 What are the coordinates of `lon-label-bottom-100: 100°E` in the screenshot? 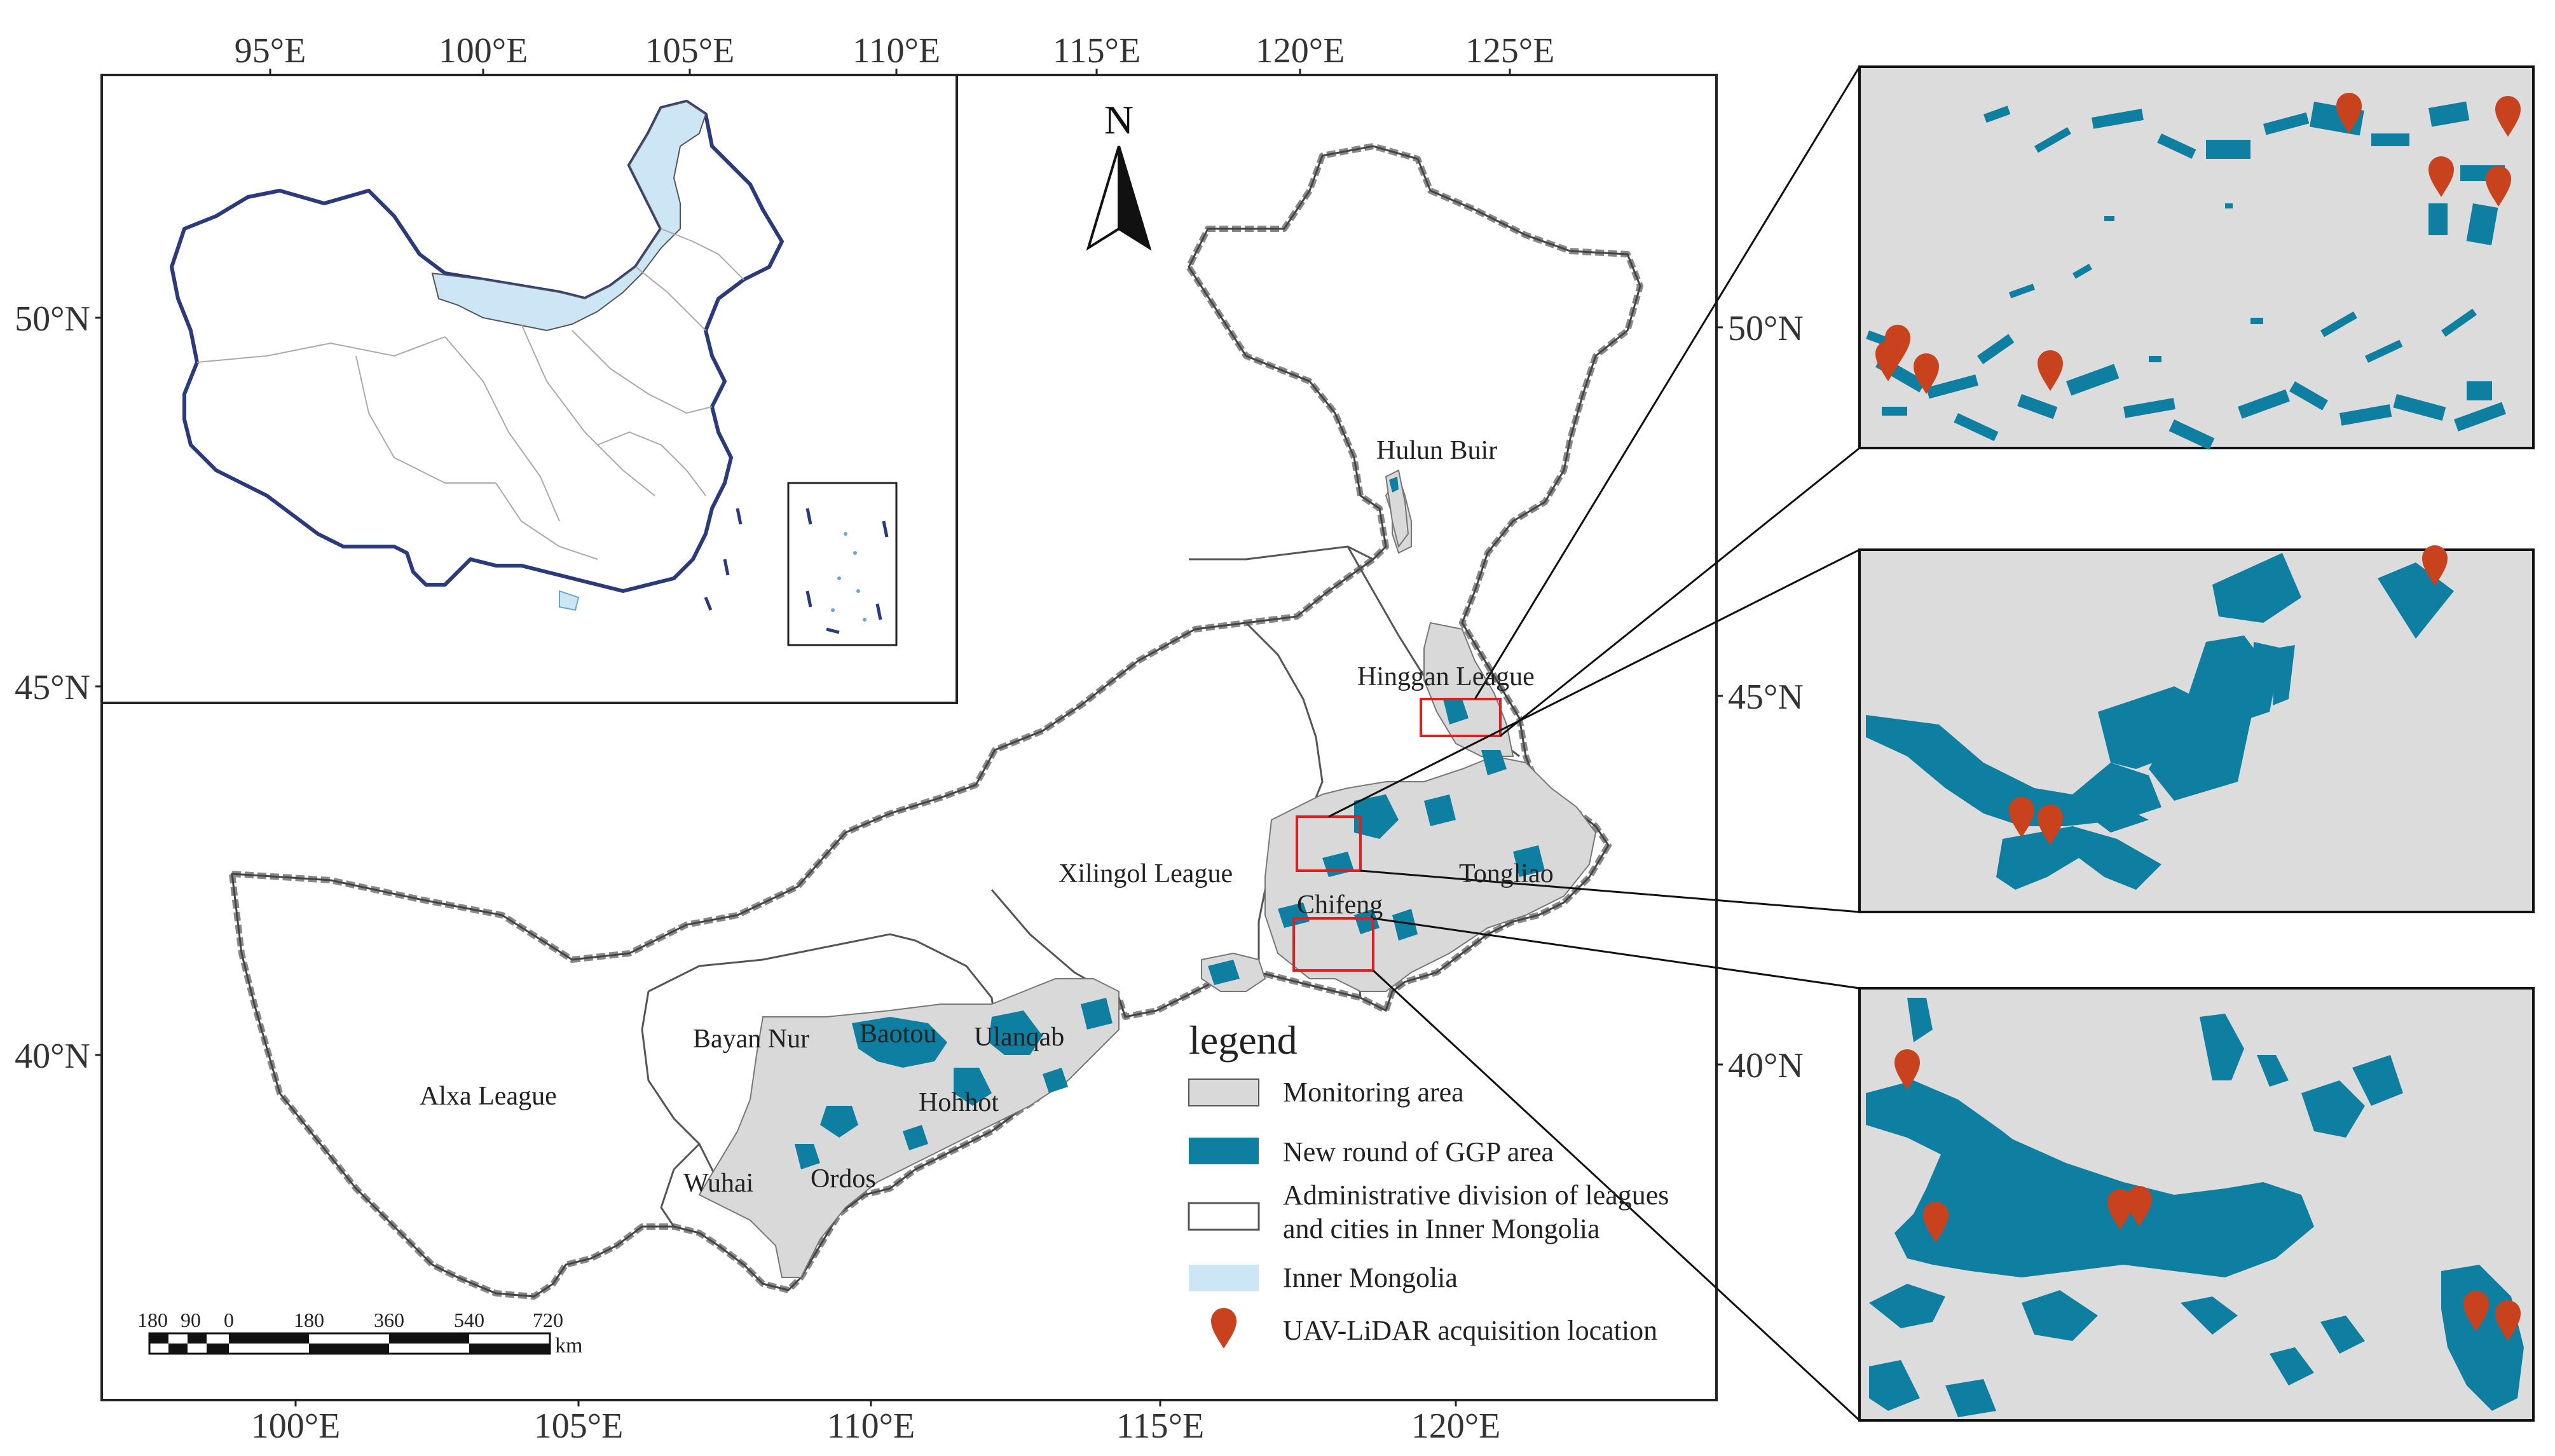 It's located at (296, 1426).